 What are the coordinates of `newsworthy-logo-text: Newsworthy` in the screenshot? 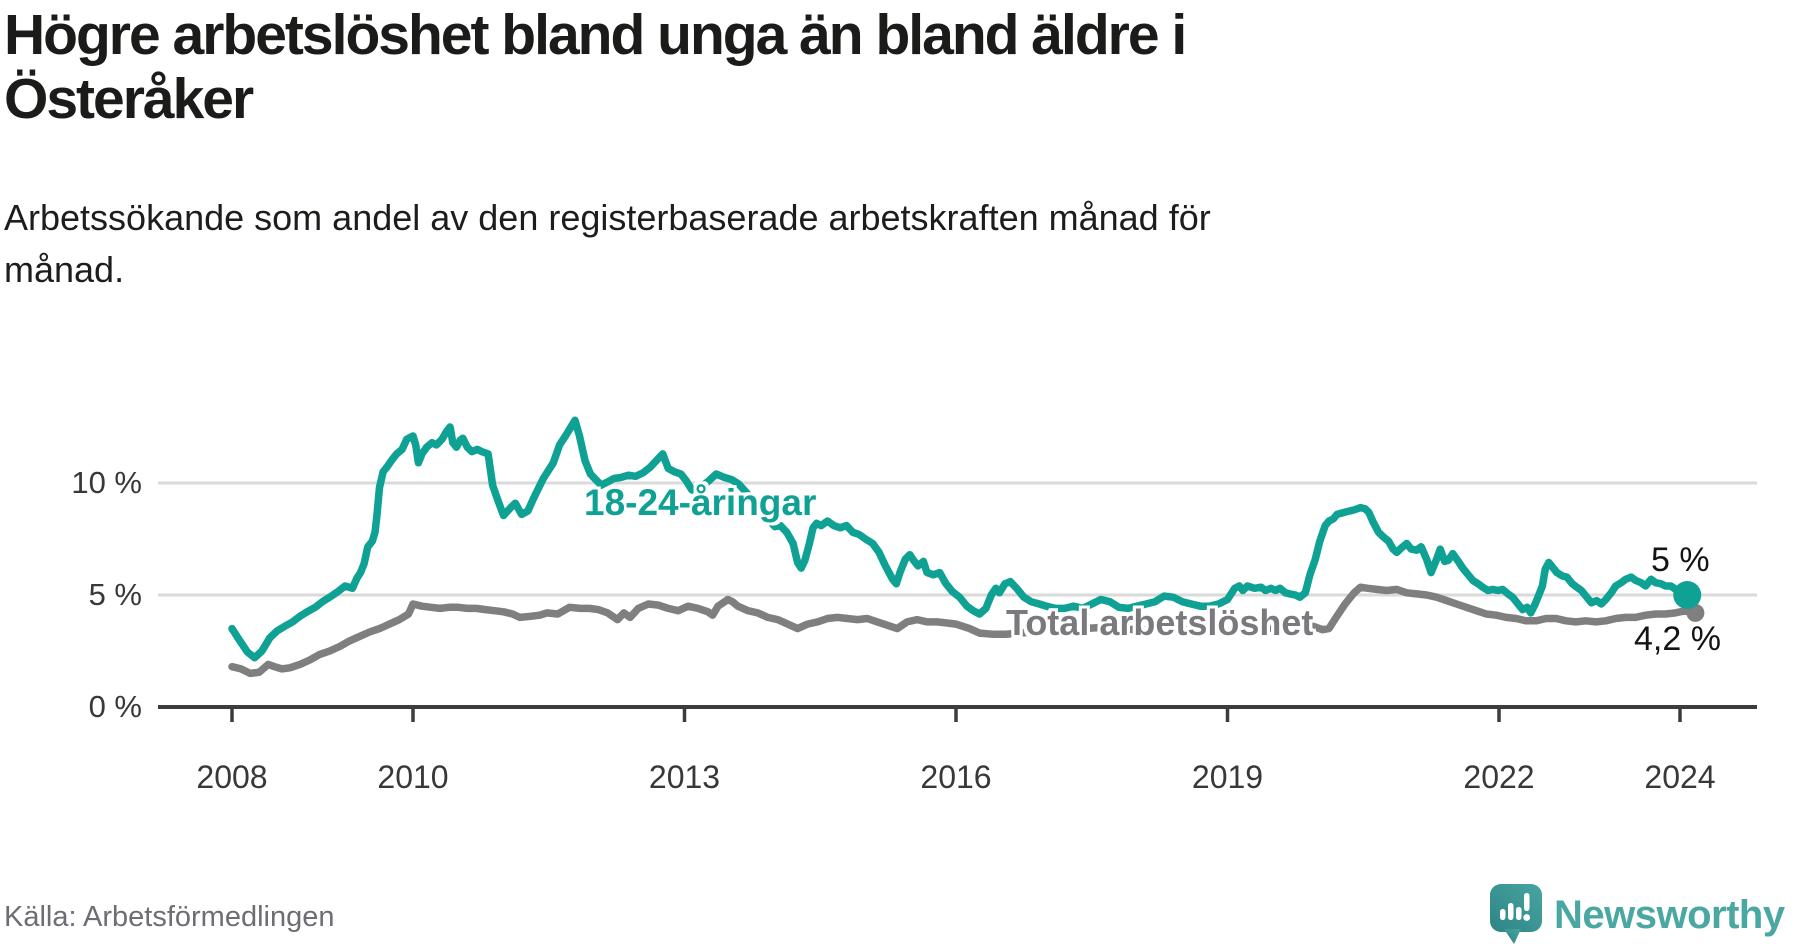 It's located at (1669, 914).